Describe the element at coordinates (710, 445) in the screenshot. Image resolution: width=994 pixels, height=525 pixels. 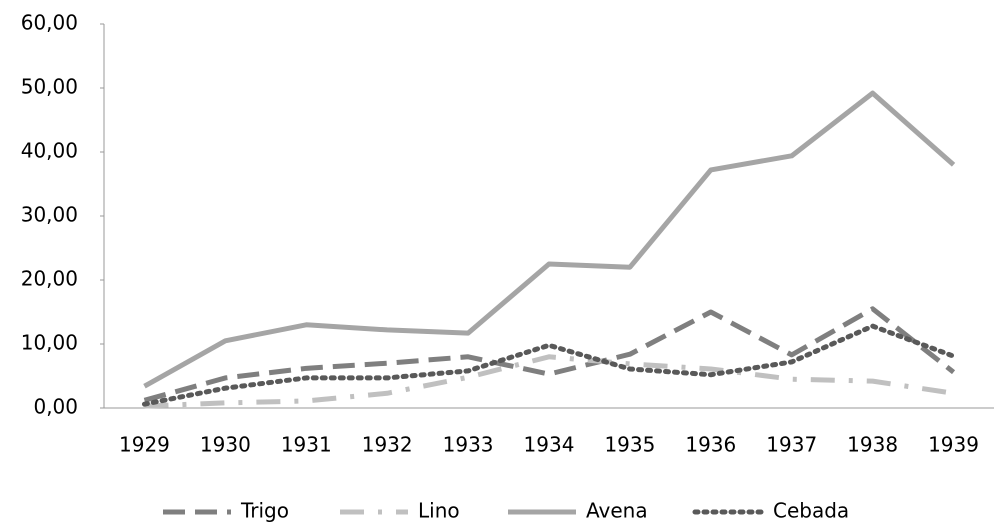
I see `x-tick-label: 1936` at that location.